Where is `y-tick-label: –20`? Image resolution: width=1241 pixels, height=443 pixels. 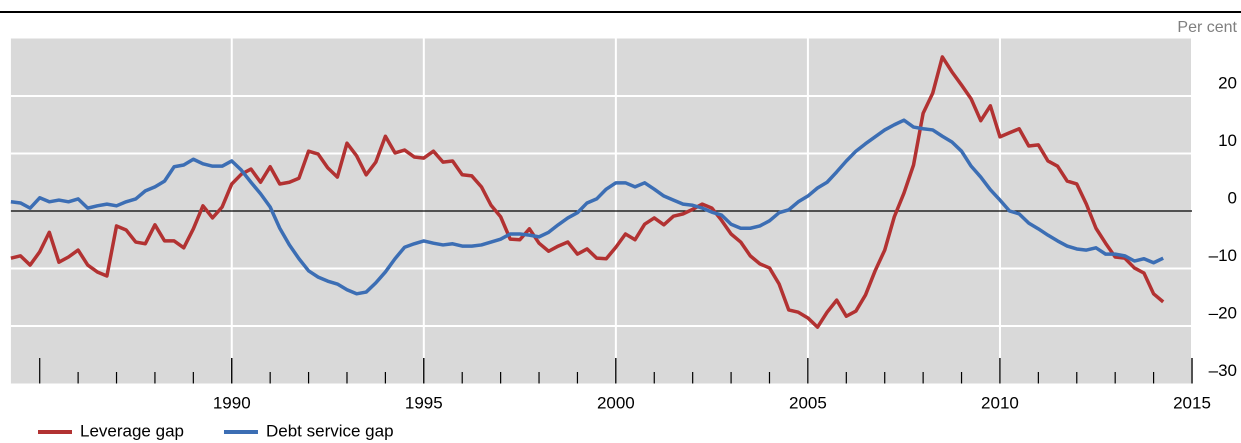 y-tick-label: –20 is located at coordinates (1223, 312).